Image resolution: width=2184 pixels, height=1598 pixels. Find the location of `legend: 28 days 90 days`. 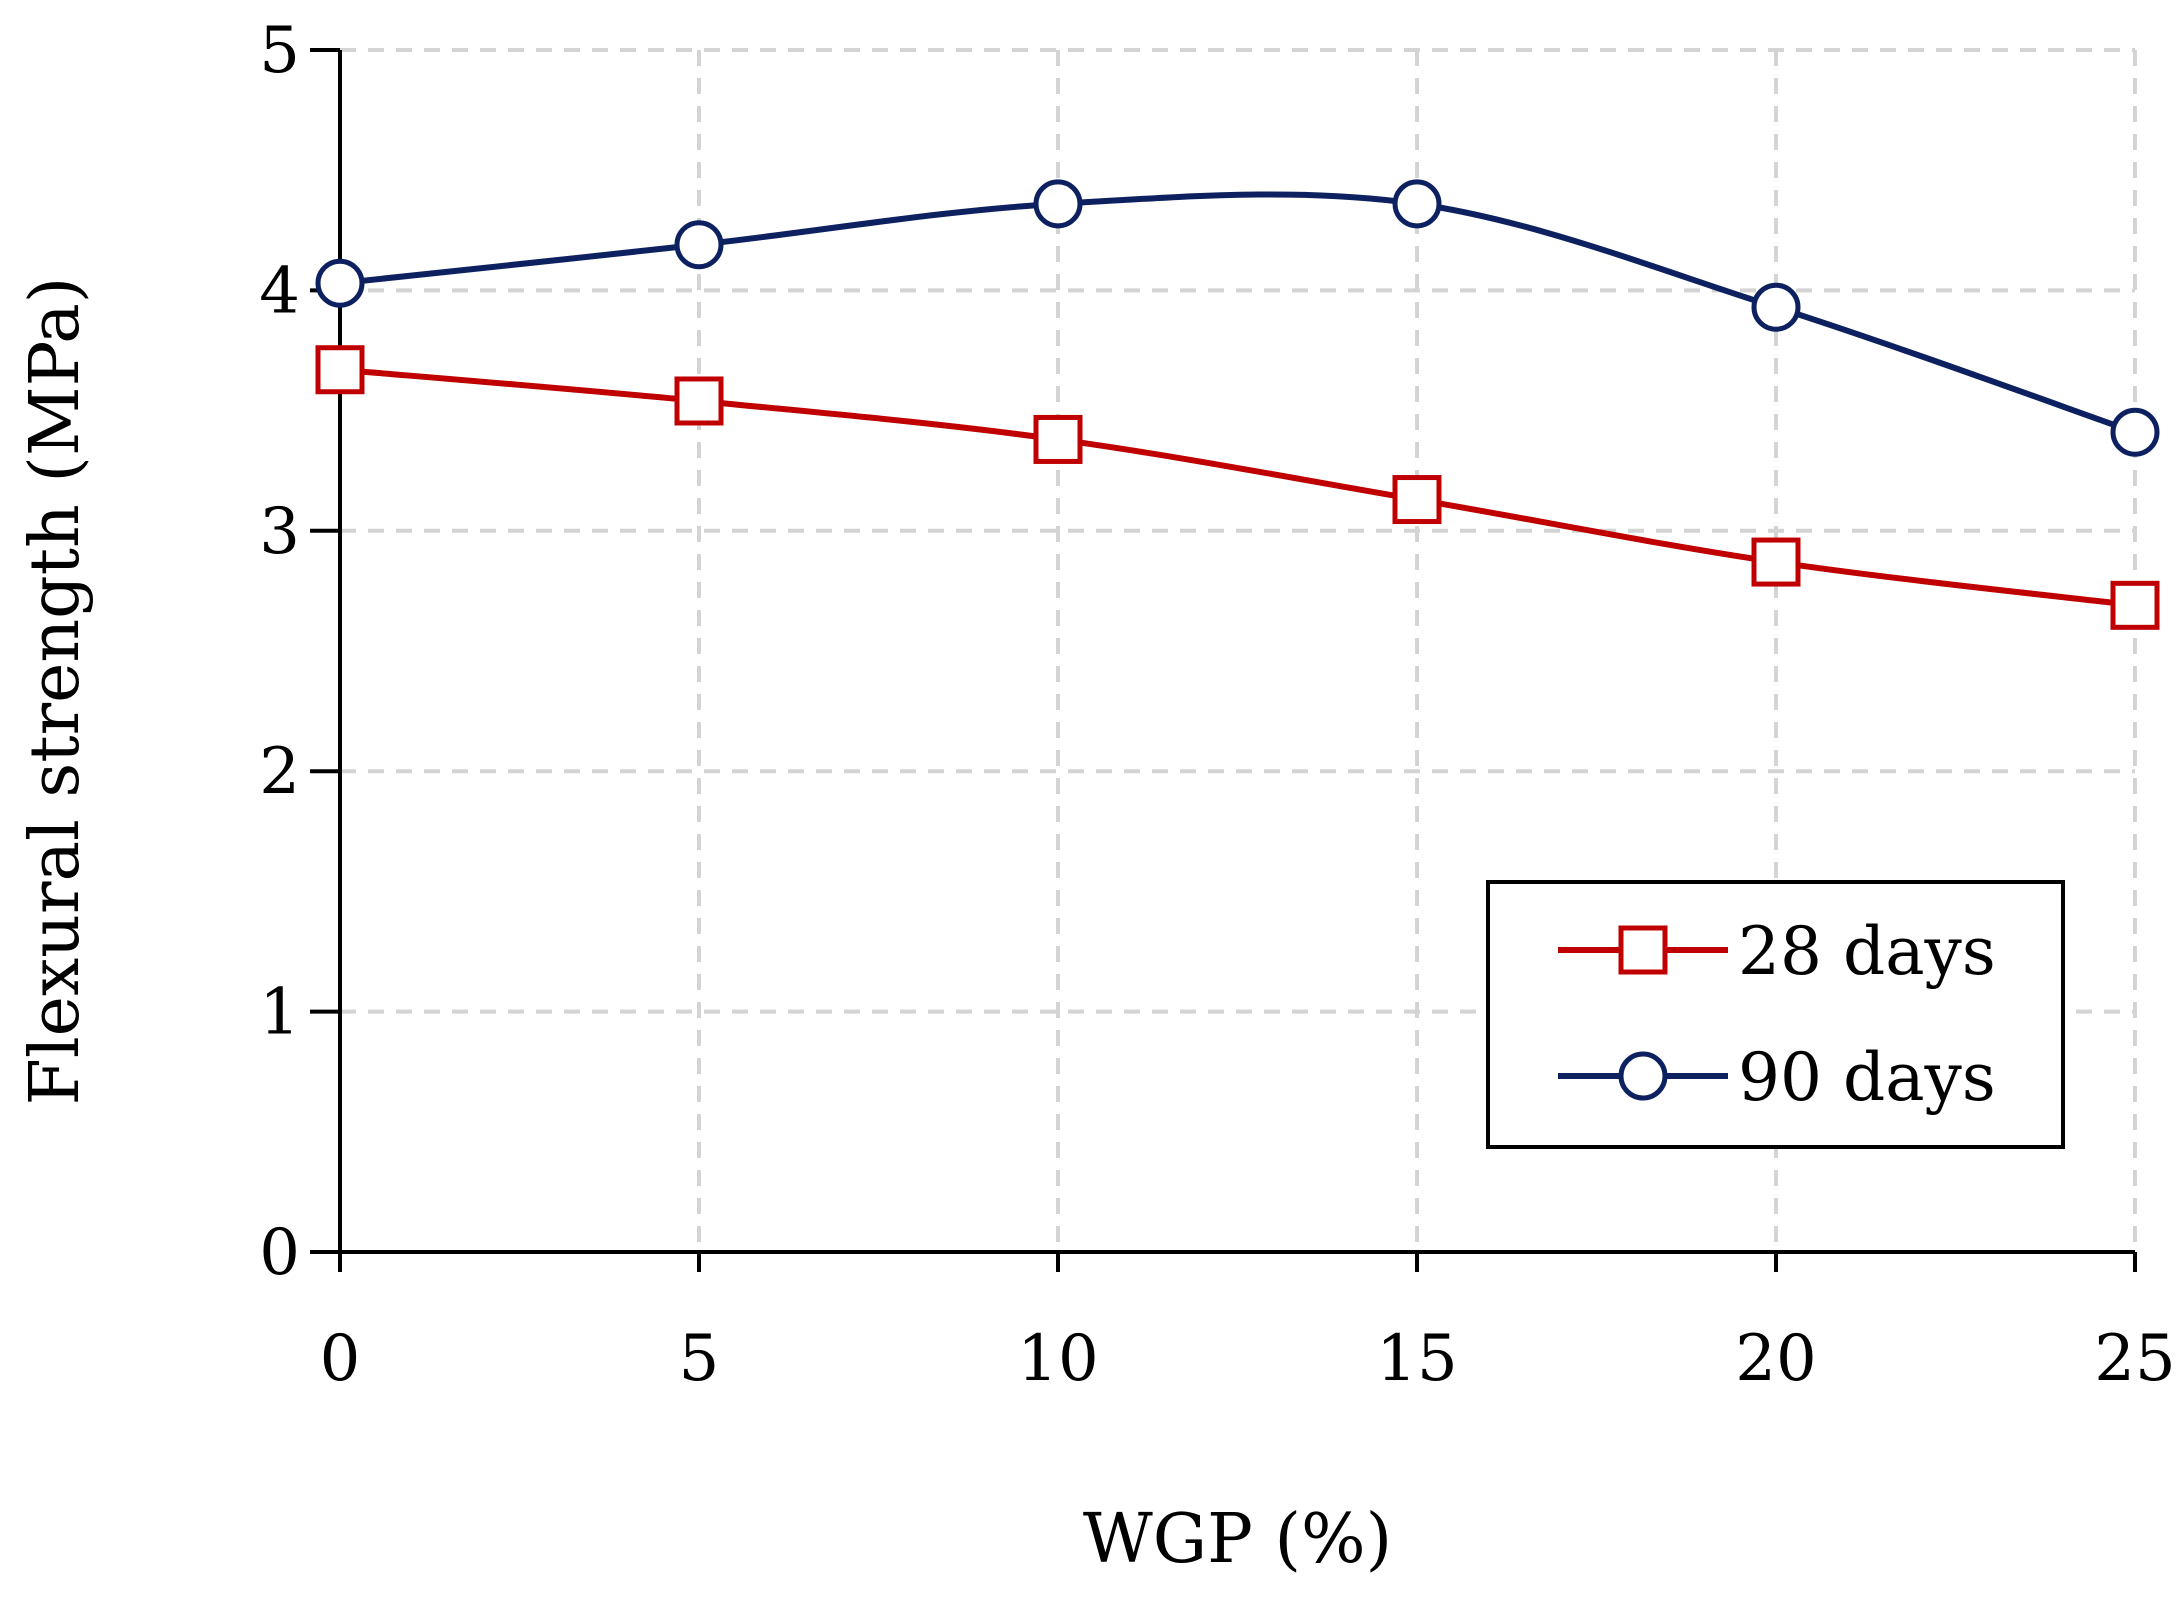

legend: 28 days 90 days is located at coordinates (1775, 1014).